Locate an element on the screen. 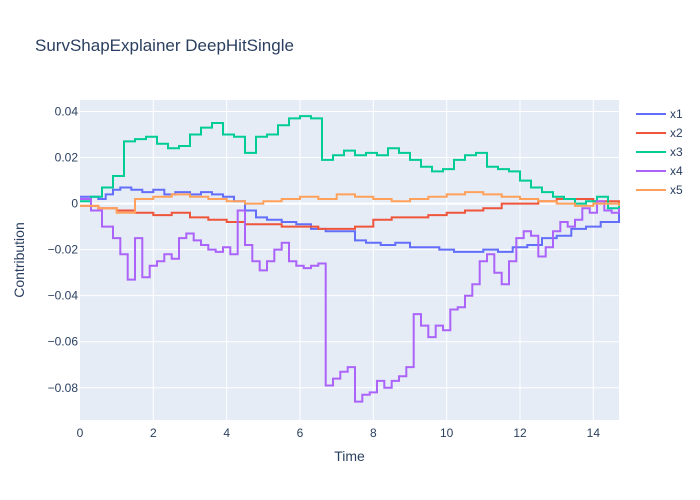 This screenshot has height=500, width=700. legend-label: x4 is located at coordinates (676, 171).